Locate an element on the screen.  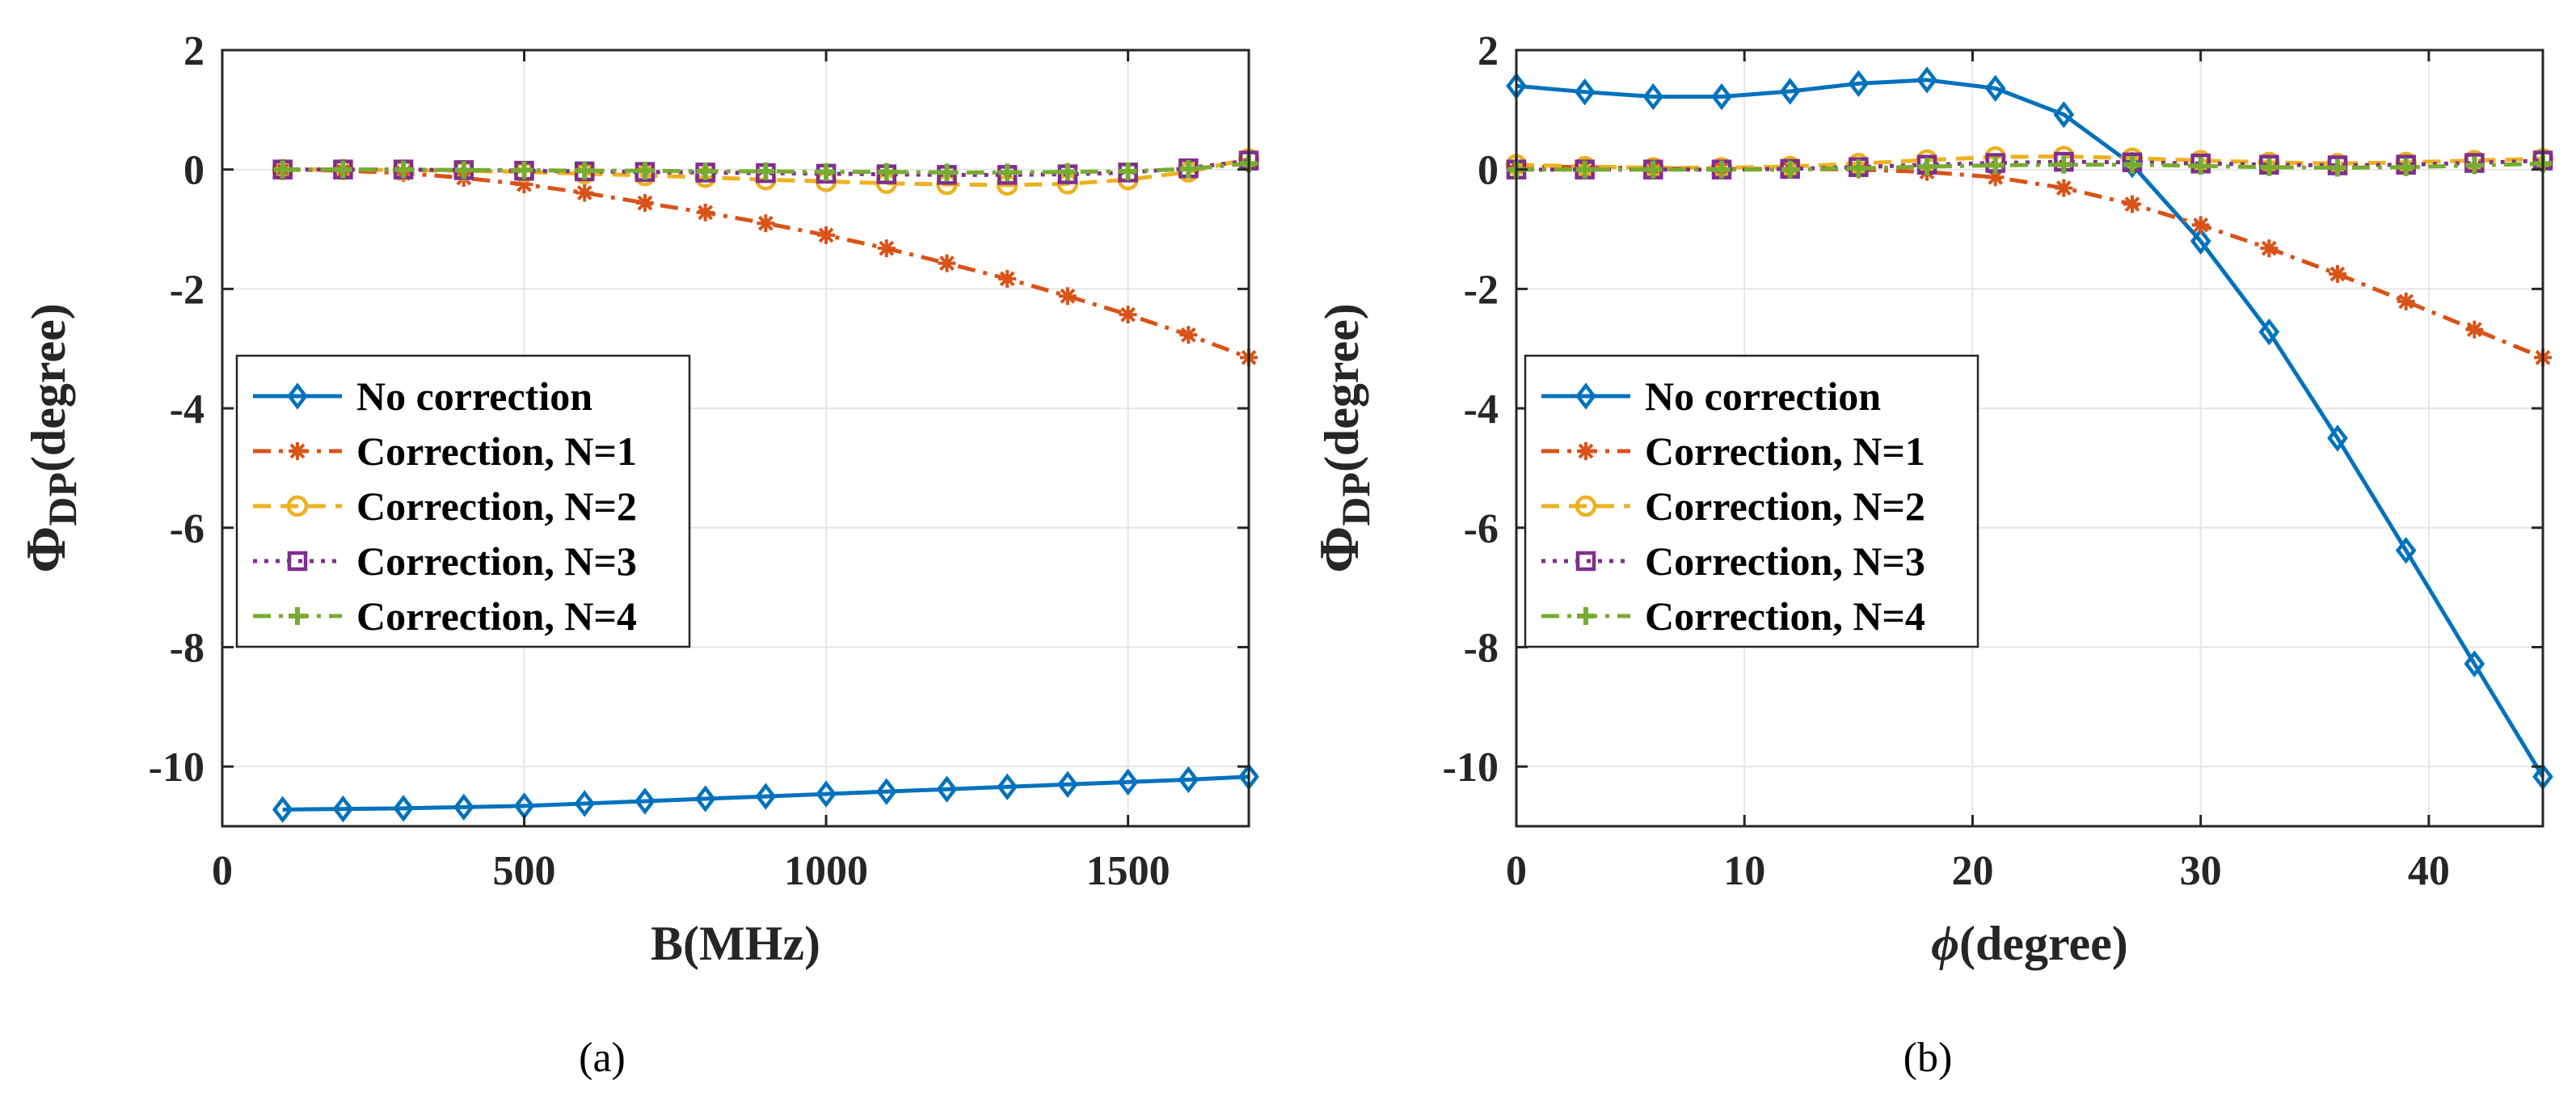
y-axis-unit: (degree) is located at coordinates (1342, 387).